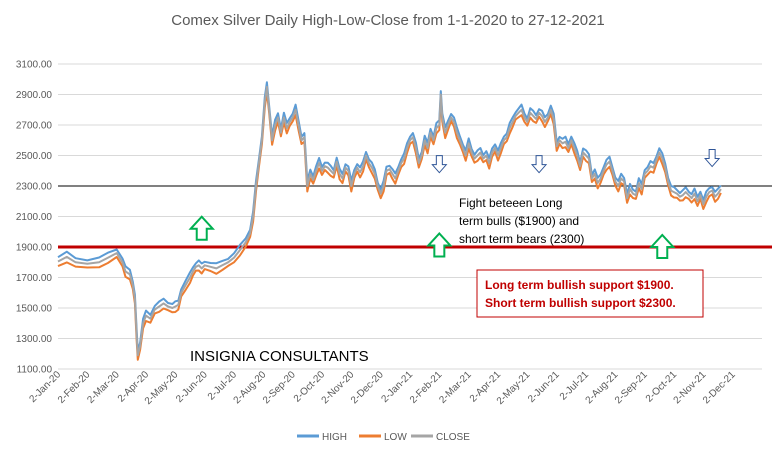  Describe the element at coordinates (544, 387) in the screenshot. I see `x-tick-label: 2-Jun-21` at that location.